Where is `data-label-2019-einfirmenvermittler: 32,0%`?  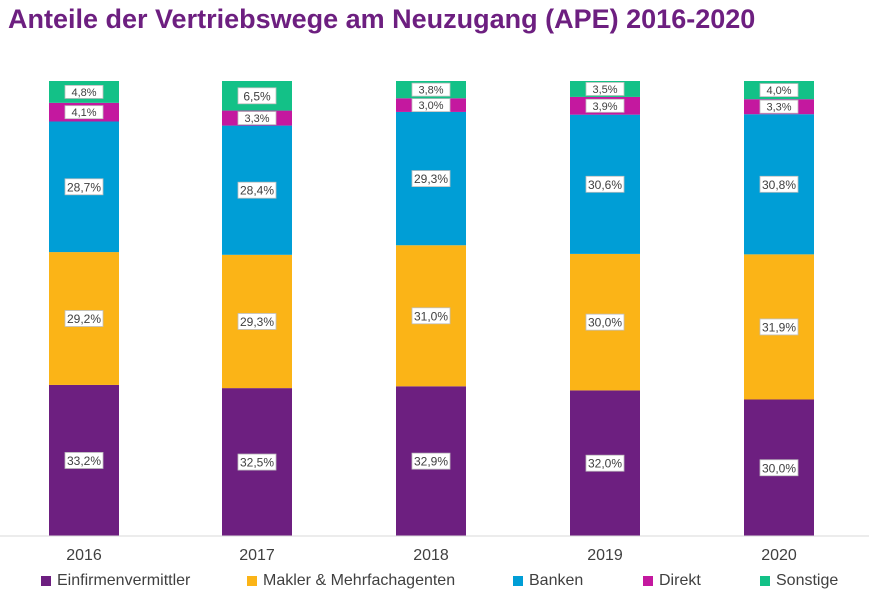
data-label-2019-einfirmenvermittler: 32,0% is located at coordinates (605, 464).